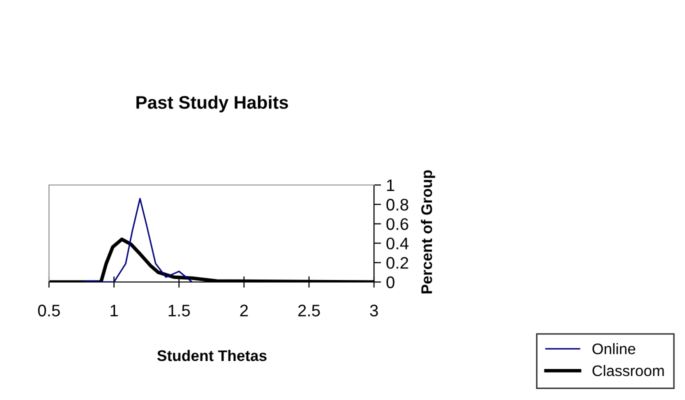 The image size is (685, 400). Describe the element at coordinates (212, 104) in the screenshot. I see `chart-title: Past Study Habits` at that location.